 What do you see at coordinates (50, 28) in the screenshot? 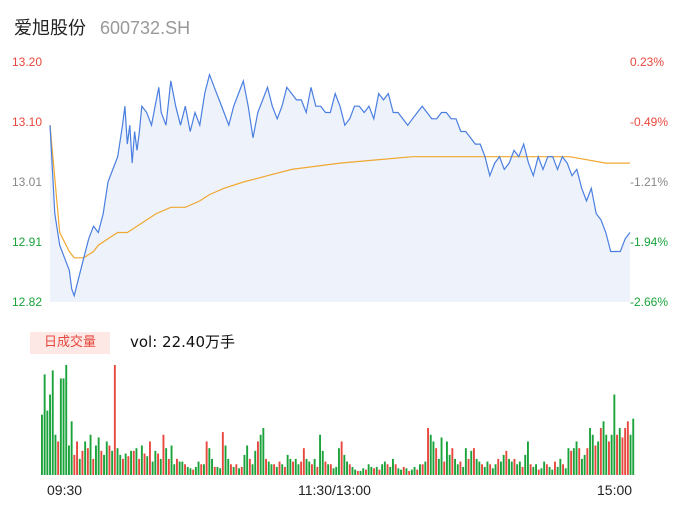
I see `stock-name: 爱旭股份` at bounding box center [50, 28].